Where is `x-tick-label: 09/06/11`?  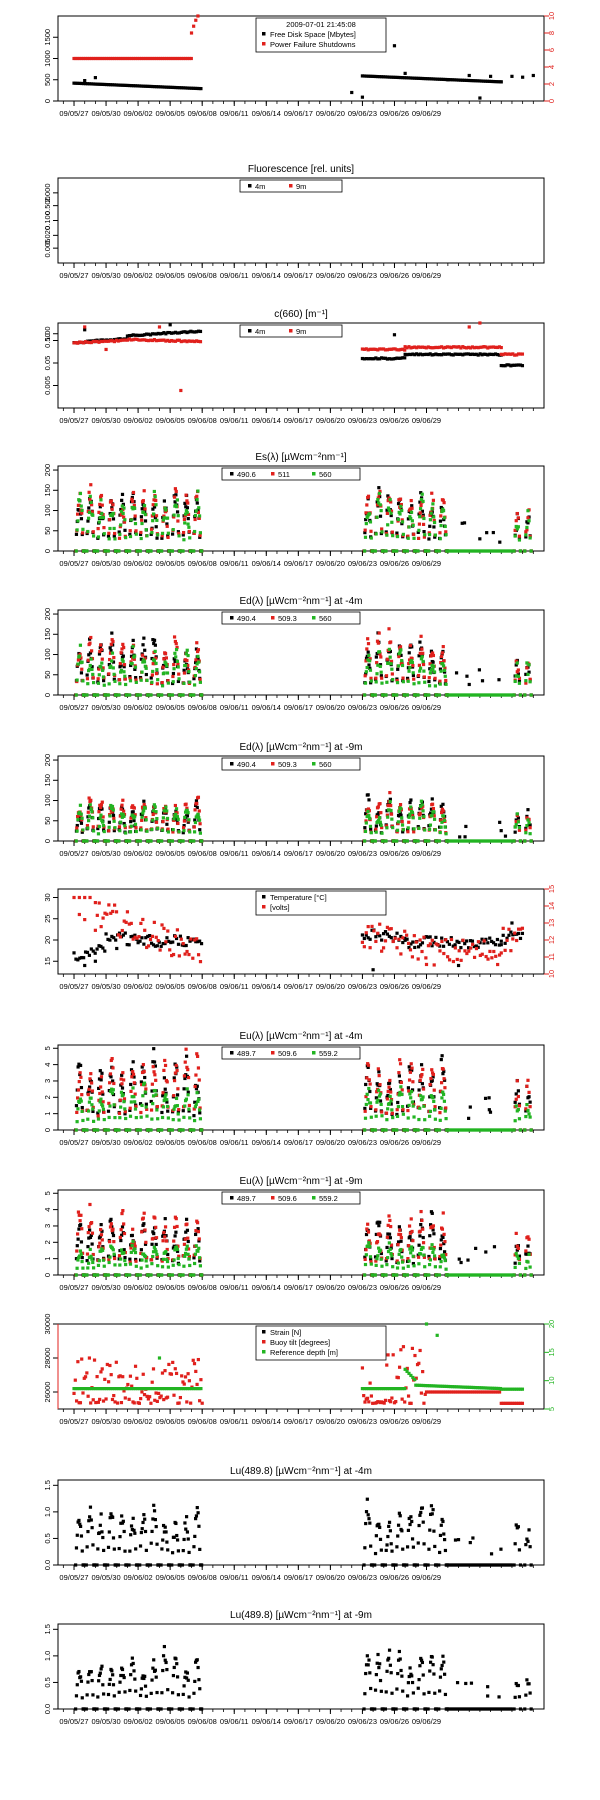
x-tick-label: 09/06/11 is located at coordinates (234, 853).